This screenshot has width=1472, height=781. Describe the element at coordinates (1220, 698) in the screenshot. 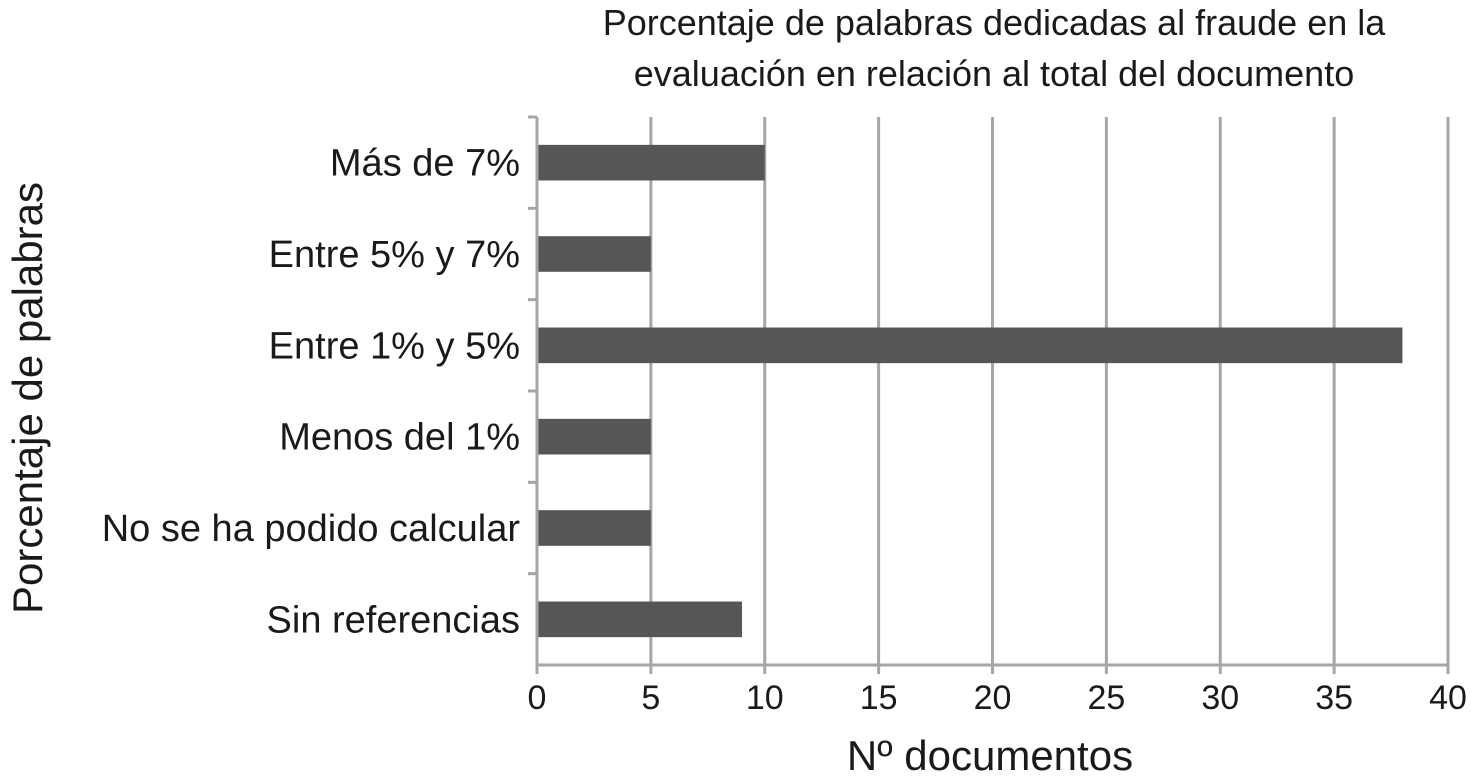

I see `x-tick-label: 30` at that location.